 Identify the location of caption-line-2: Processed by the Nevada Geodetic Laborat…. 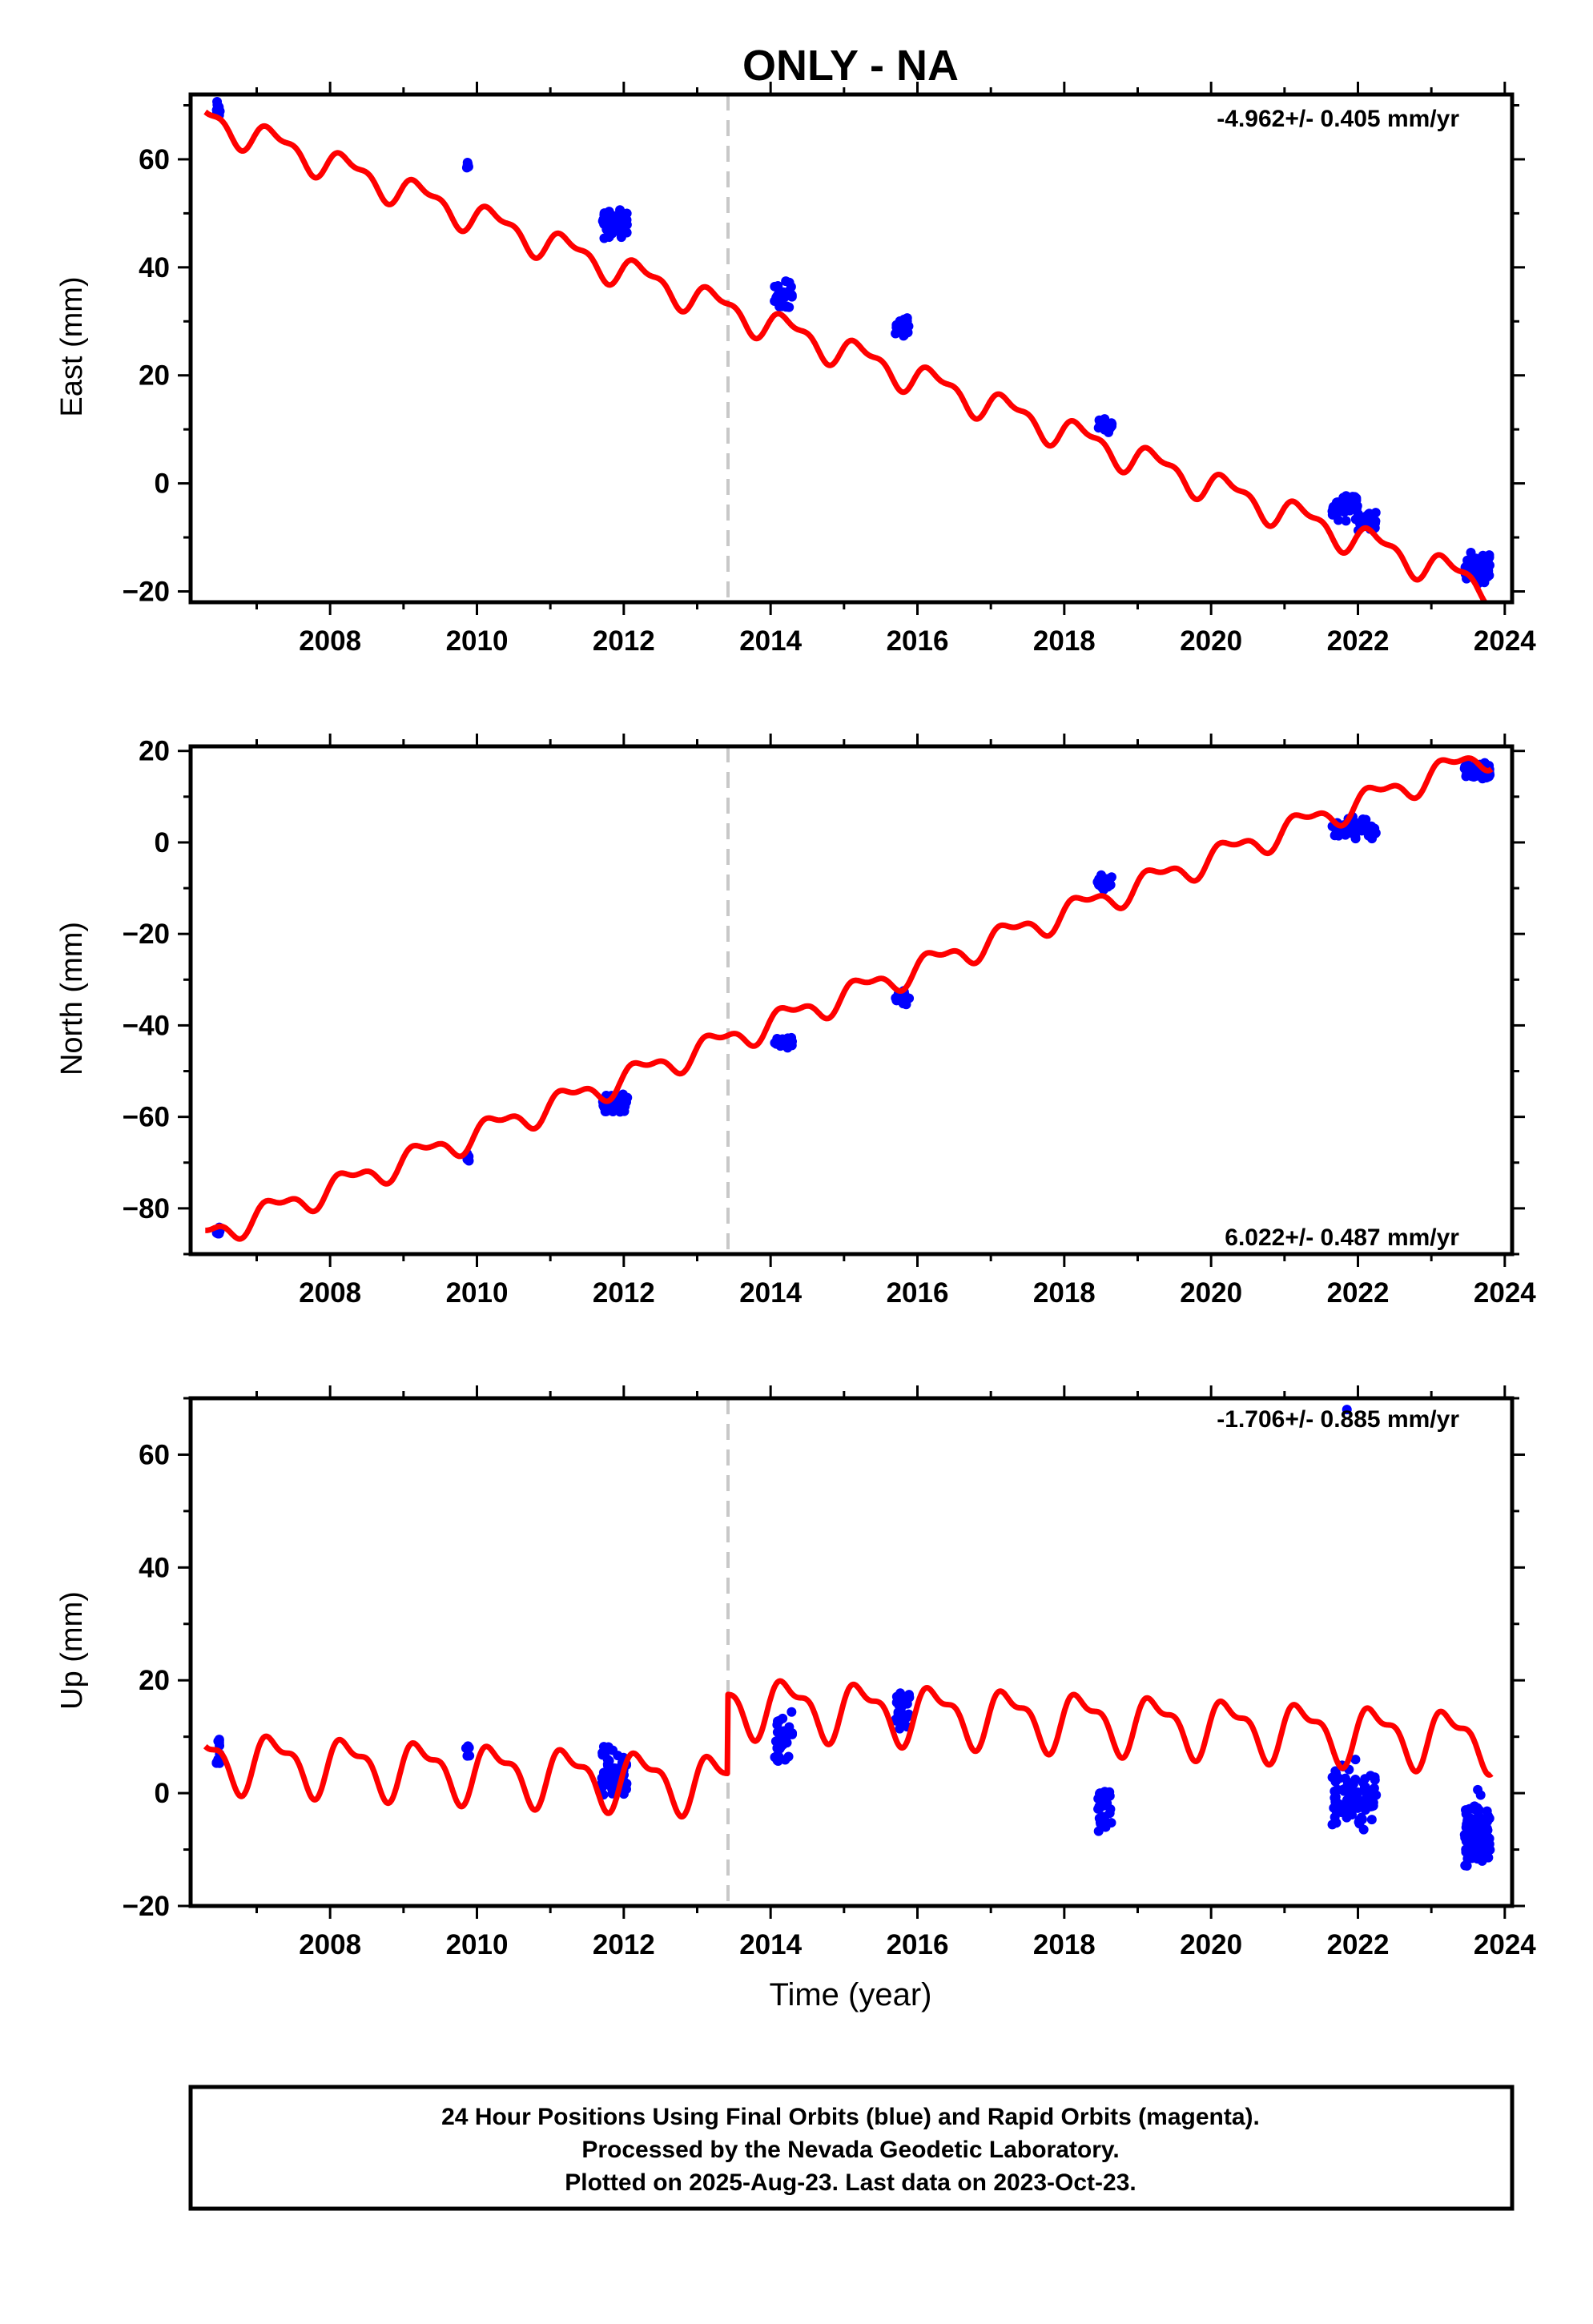
(850, 2150).